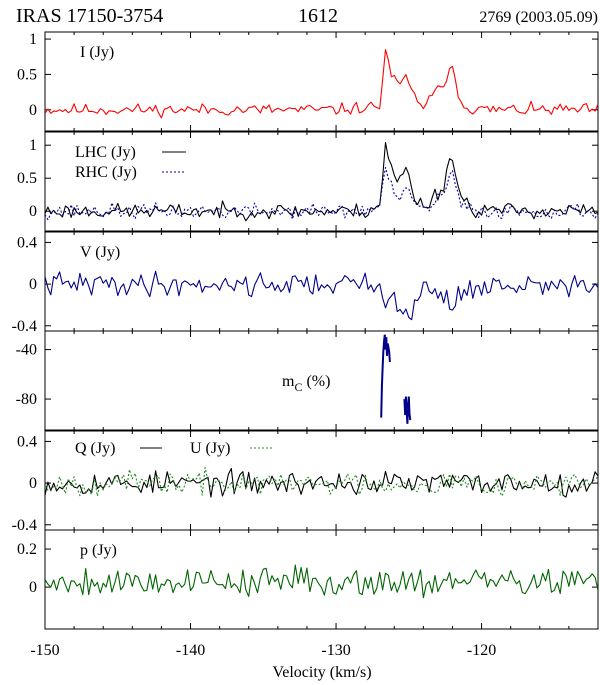 The height and width of the screenshot is (685, 600). What do you see at coordinates (318, 16) in the screenshot?
I see `line-title: 1612` at bounding box center [318, 16].